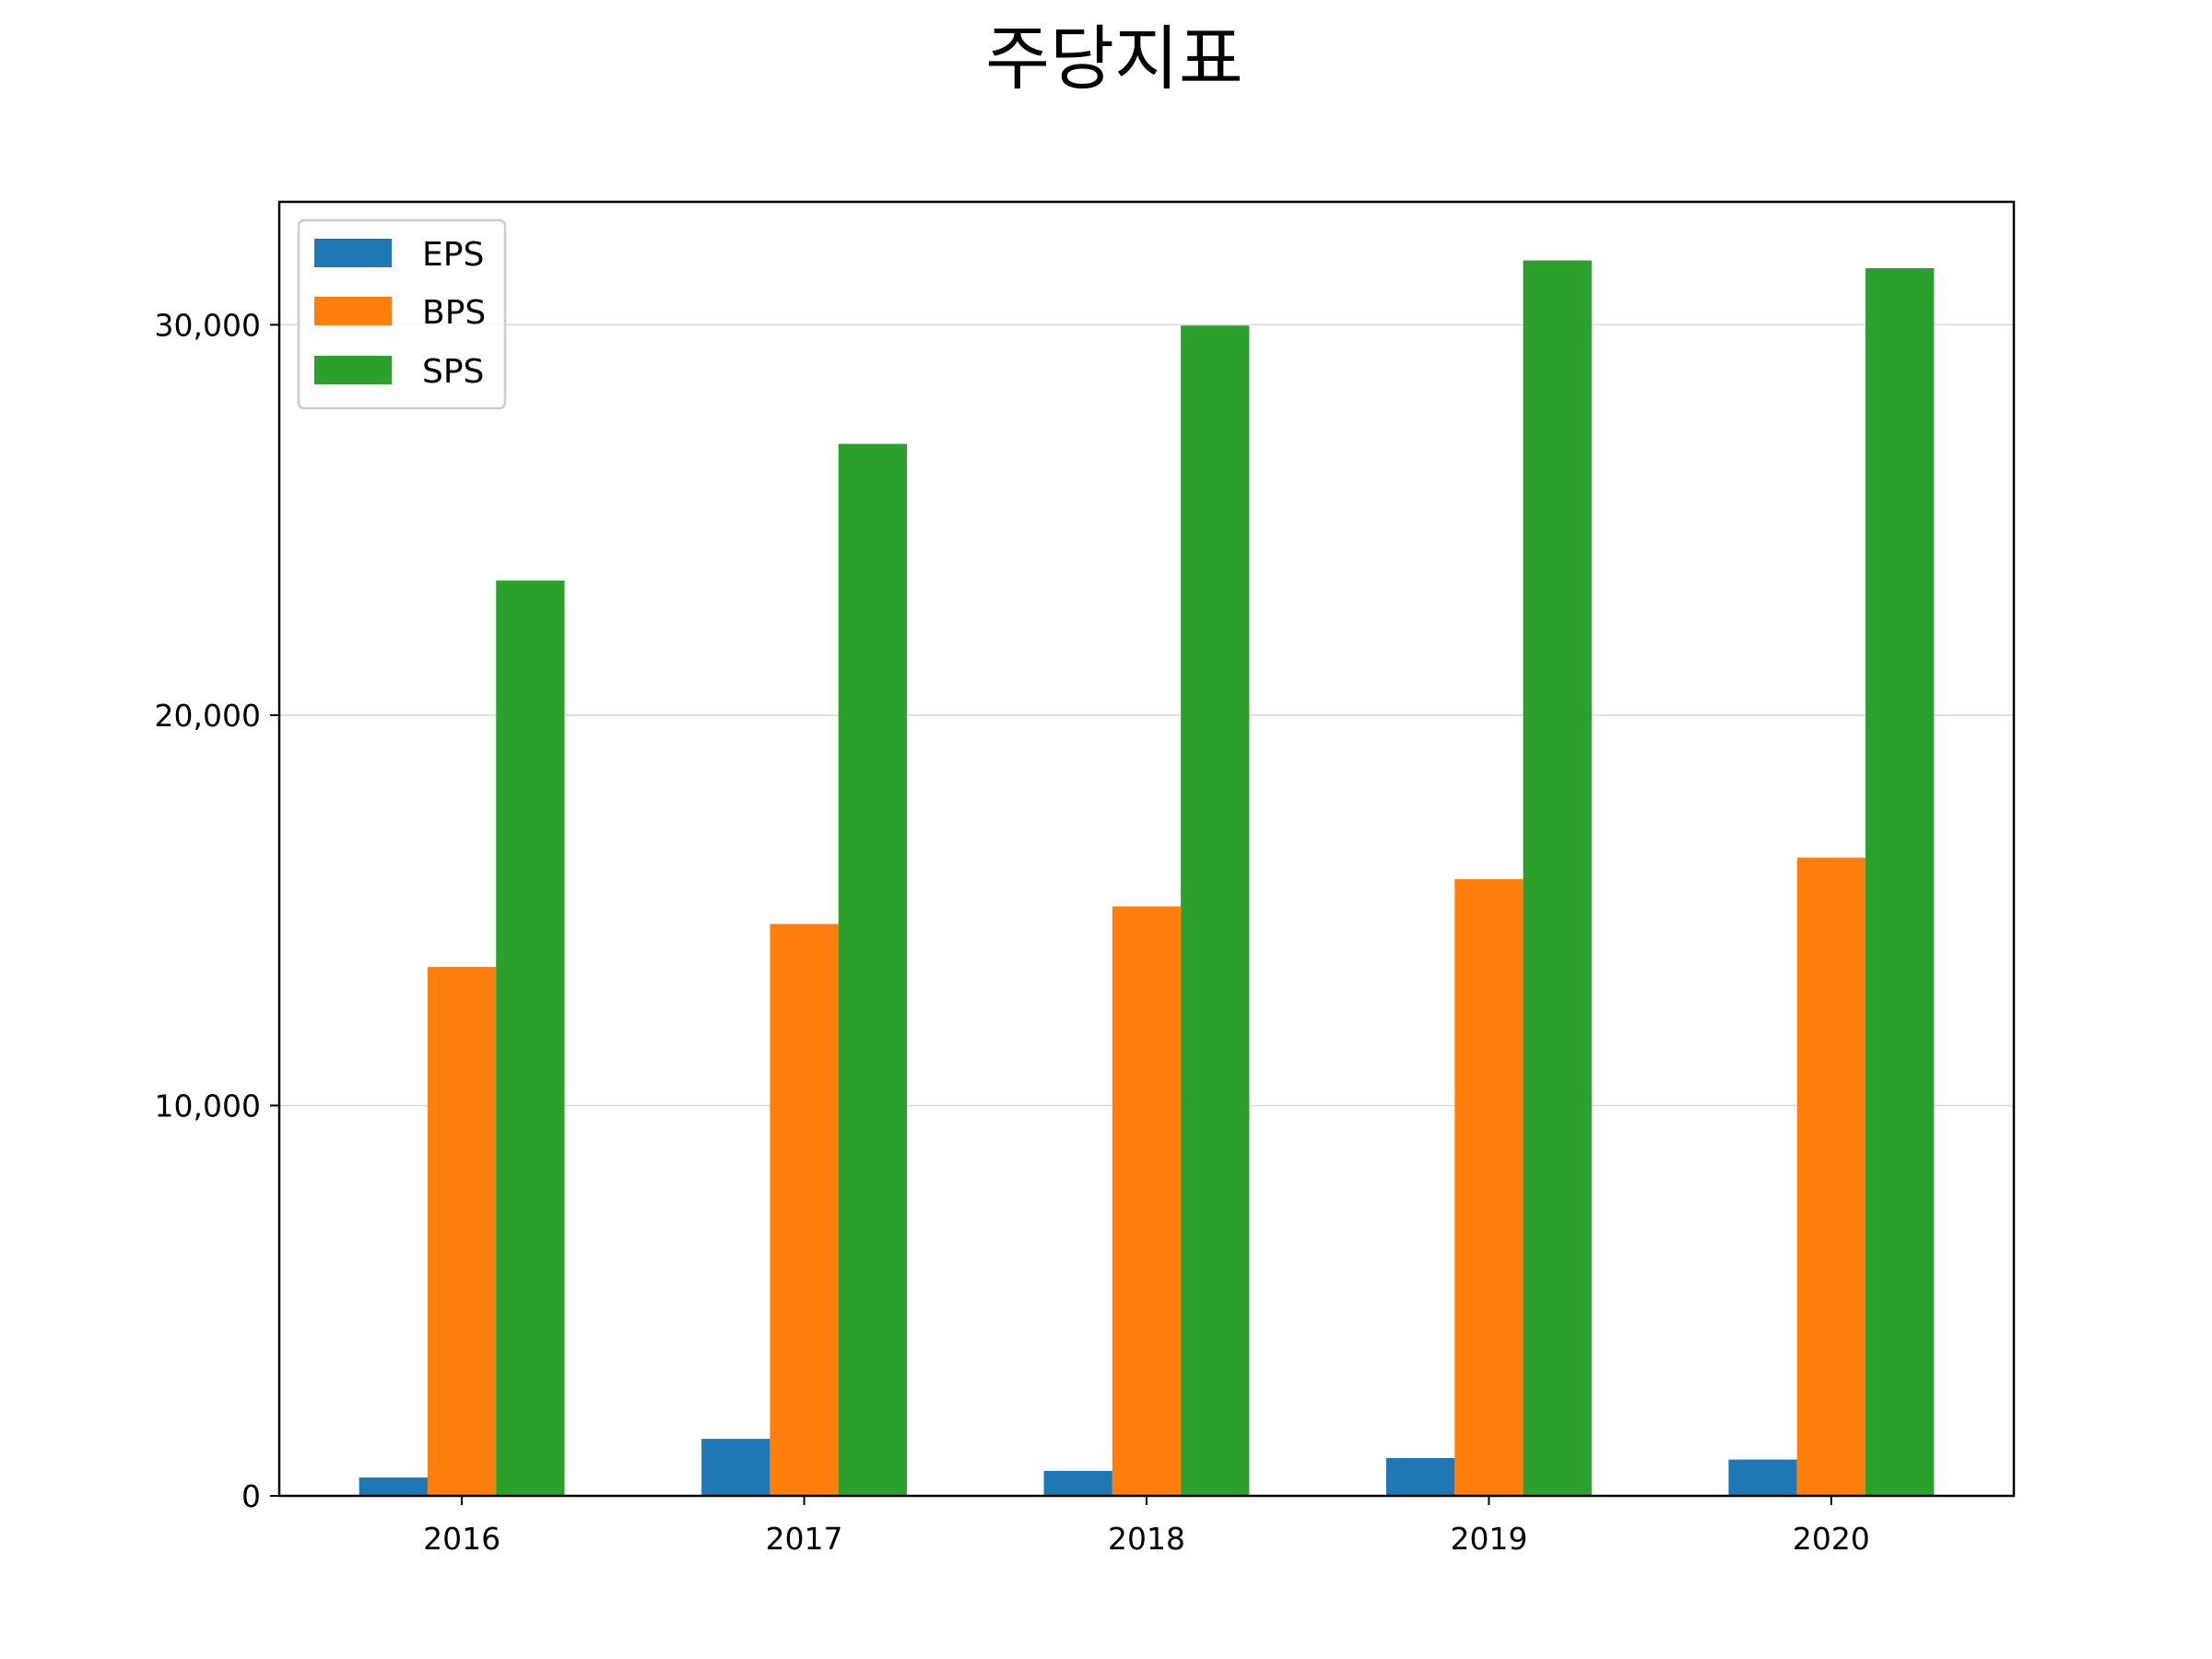 Image resolution: width=2212 pixels, height=1659 pixels. What do you see at coordinates (804, 1539) in the screenshot?
I see `x-tick-label-2017: 2017` at bounding box center [804, 1539].